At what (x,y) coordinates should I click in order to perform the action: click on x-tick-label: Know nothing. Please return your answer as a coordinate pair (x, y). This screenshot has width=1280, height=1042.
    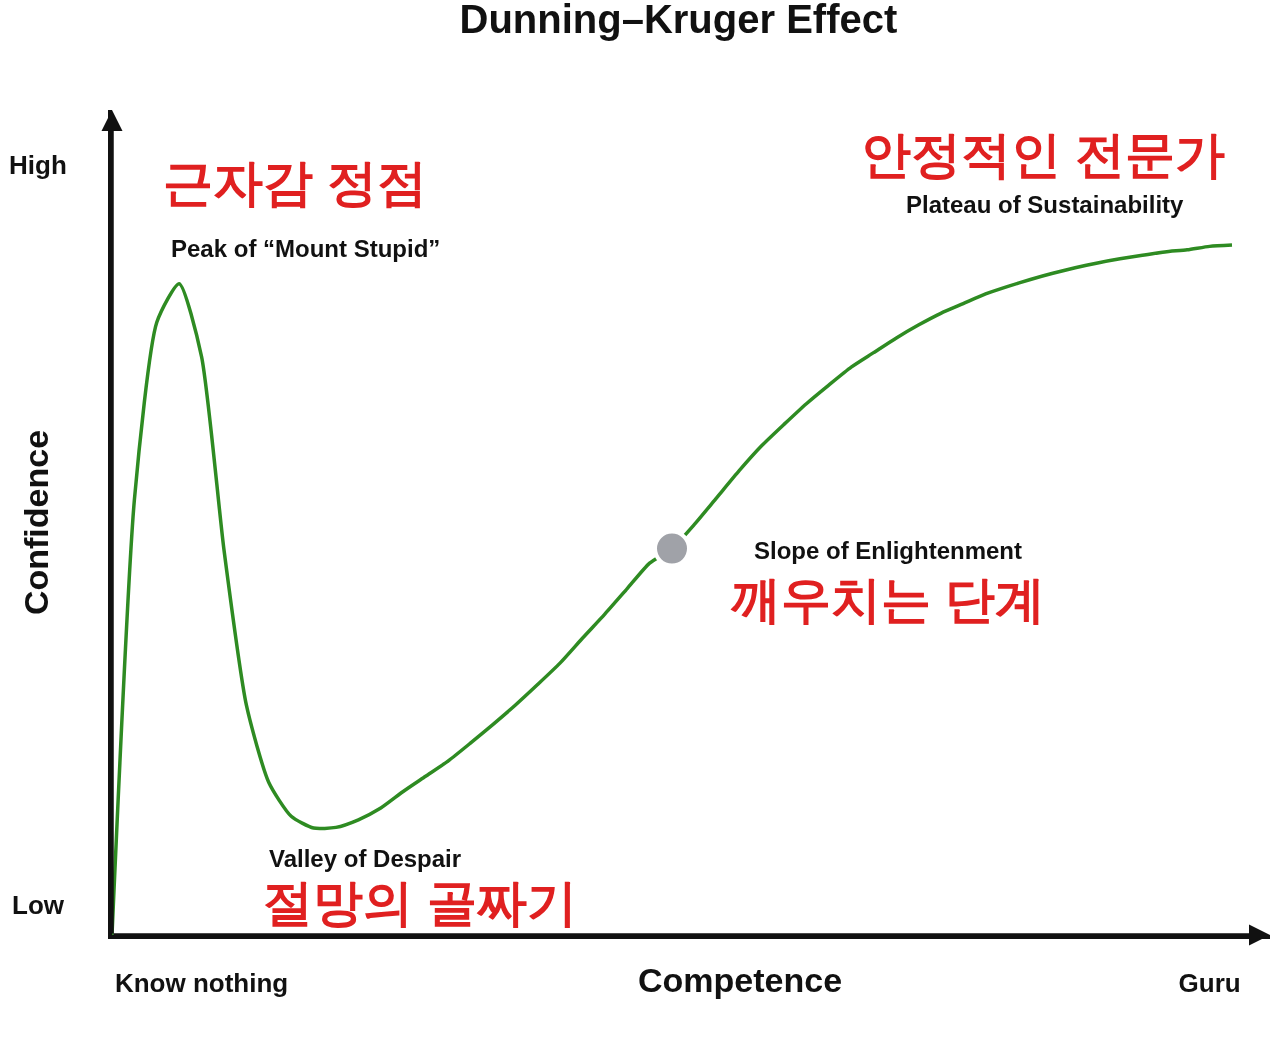
    Looking at the image, I should click on (201, 982).